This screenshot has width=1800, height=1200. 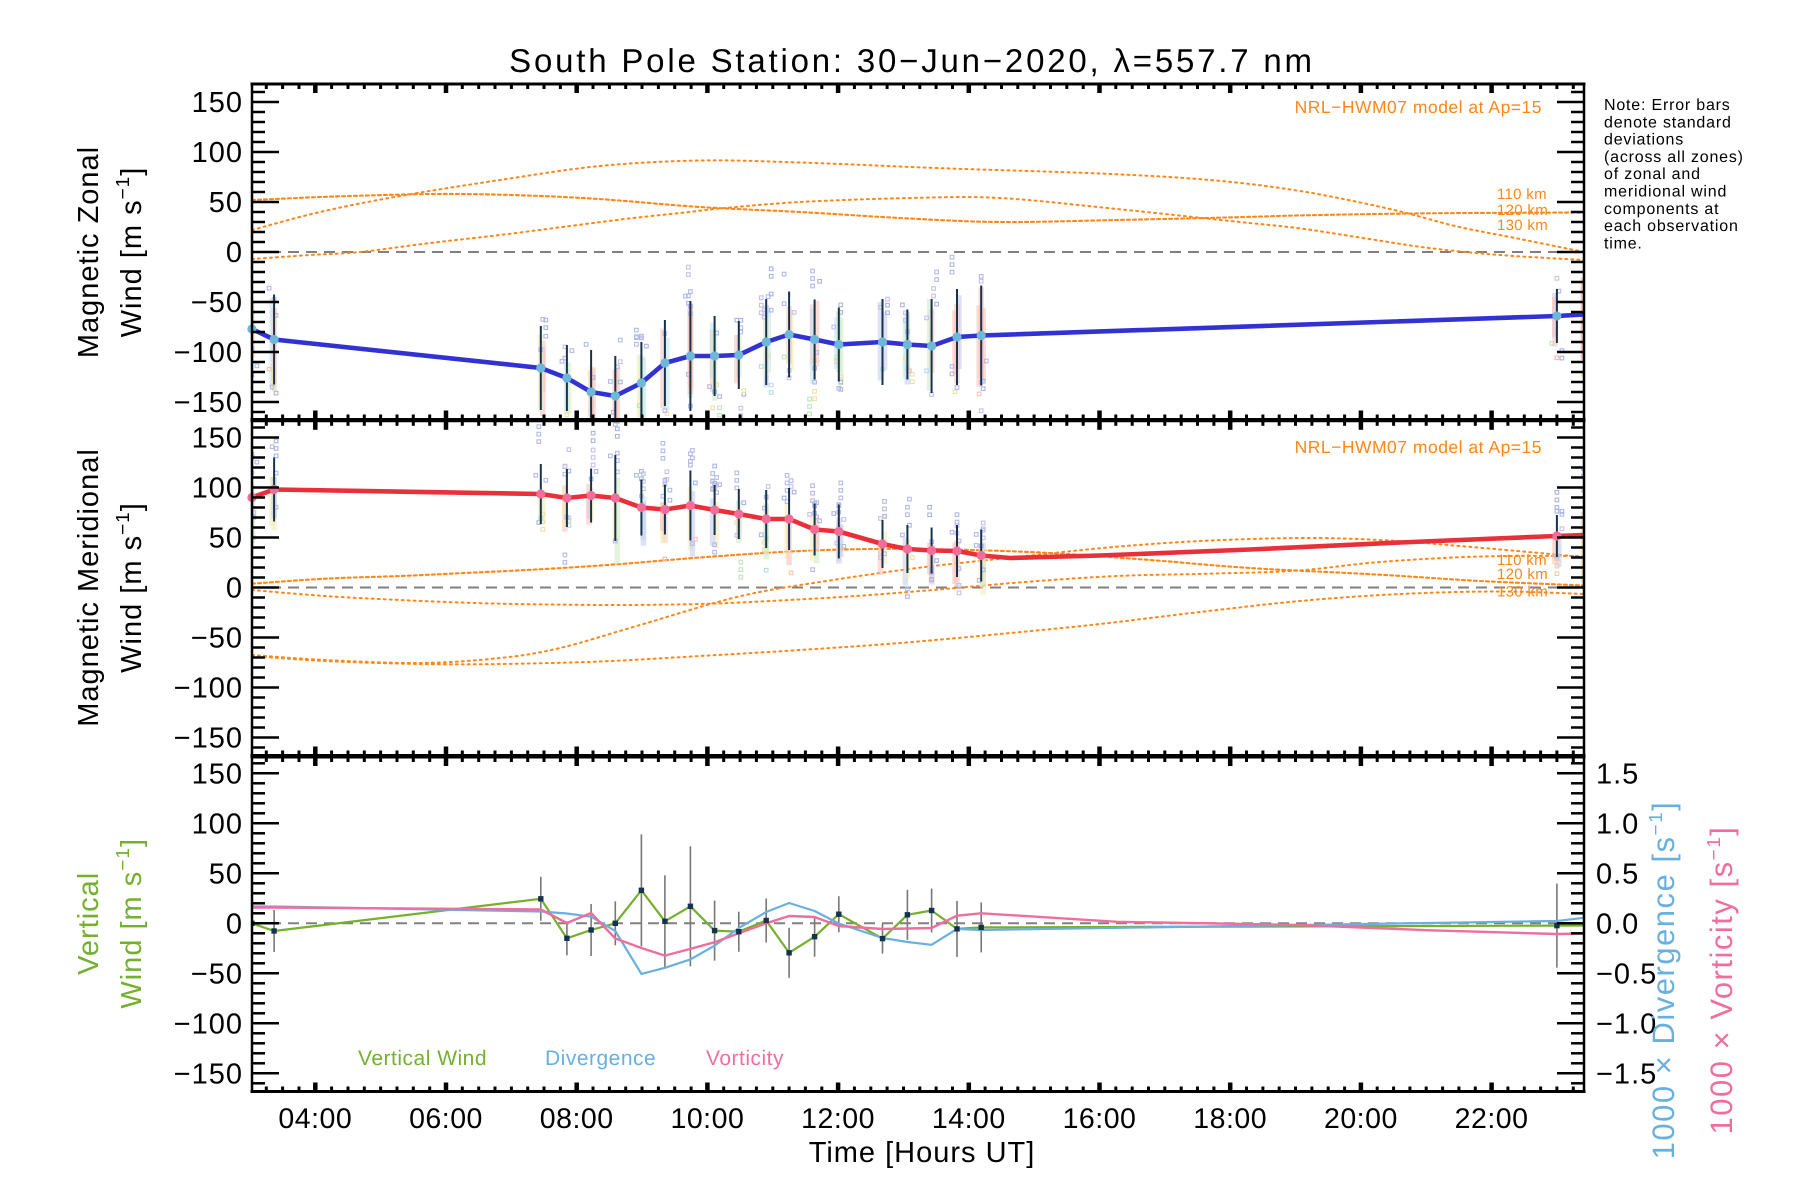 I want to click on svg-text: −0.5, so click(x=1626, y=974).